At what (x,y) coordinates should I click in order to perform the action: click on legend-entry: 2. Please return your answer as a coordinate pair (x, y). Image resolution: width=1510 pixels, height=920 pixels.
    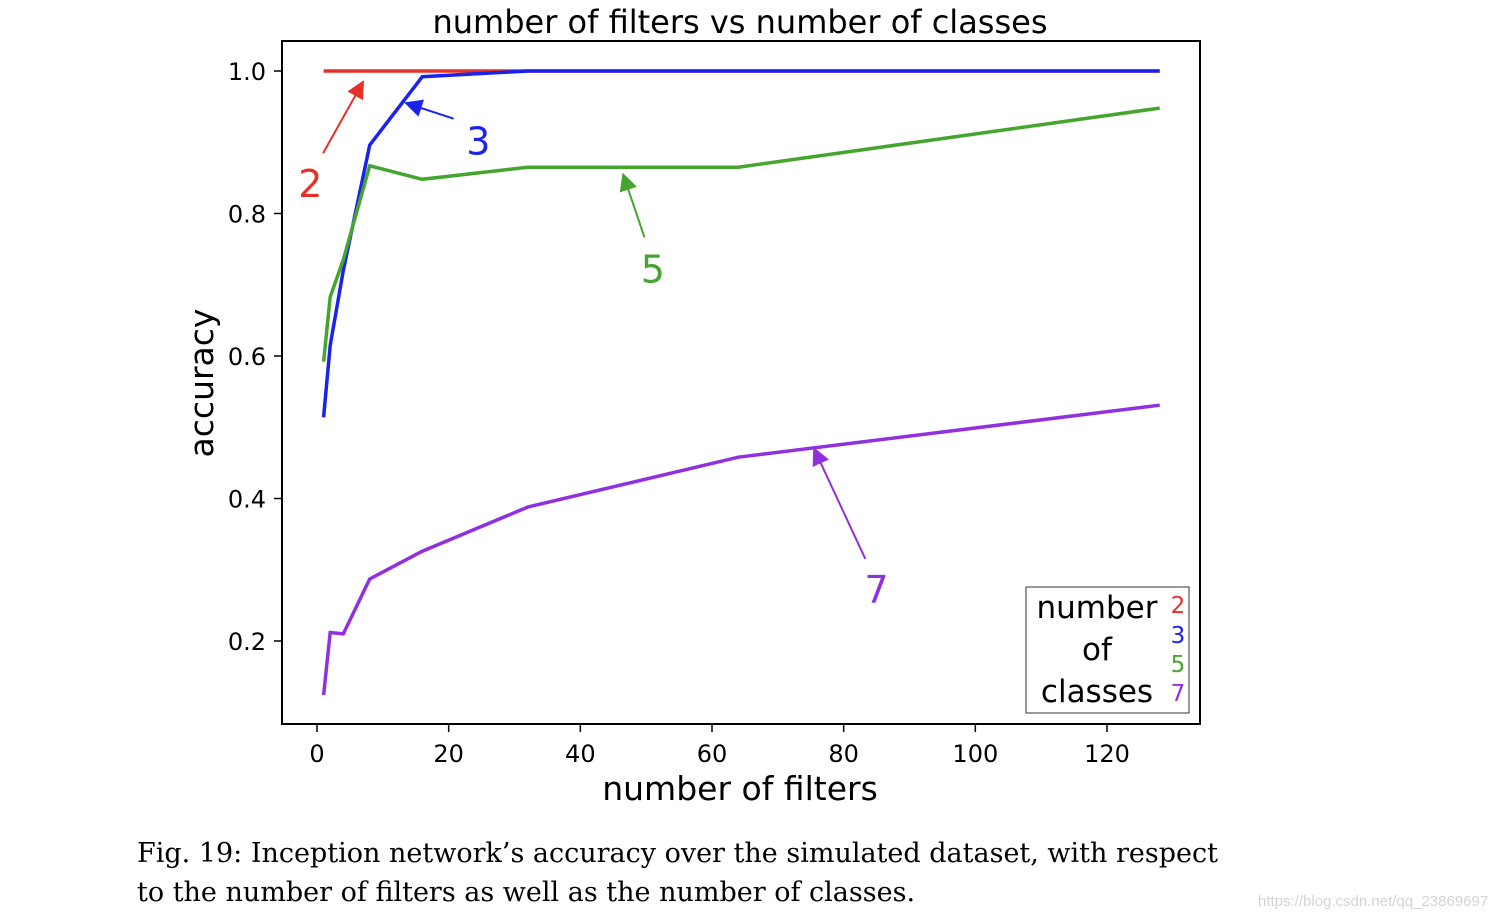
    Looking at the image, I should click on (1178, 606).